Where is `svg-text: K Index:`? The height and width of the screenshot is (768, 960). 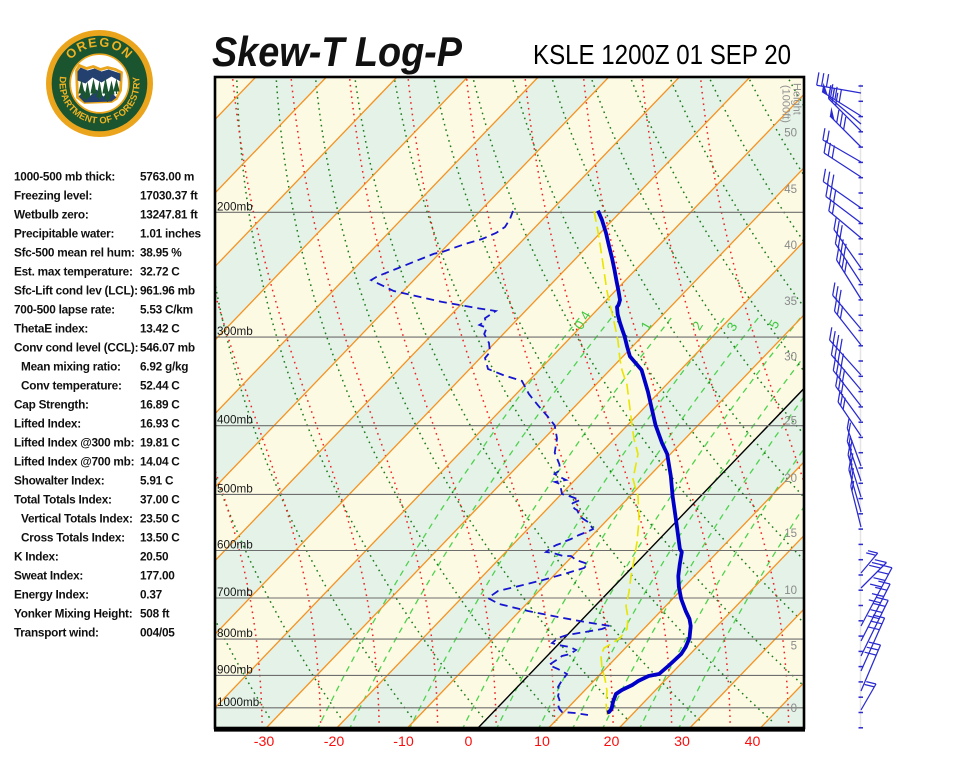
svg-text: K Index: is located at coordinates (36, 556).